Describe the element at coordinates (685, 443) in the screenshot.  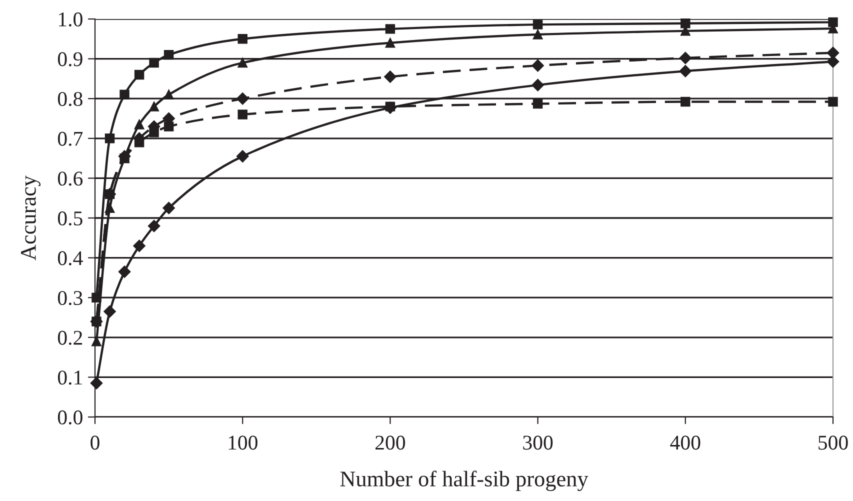
I see `x-tick-label: 400` at that location.